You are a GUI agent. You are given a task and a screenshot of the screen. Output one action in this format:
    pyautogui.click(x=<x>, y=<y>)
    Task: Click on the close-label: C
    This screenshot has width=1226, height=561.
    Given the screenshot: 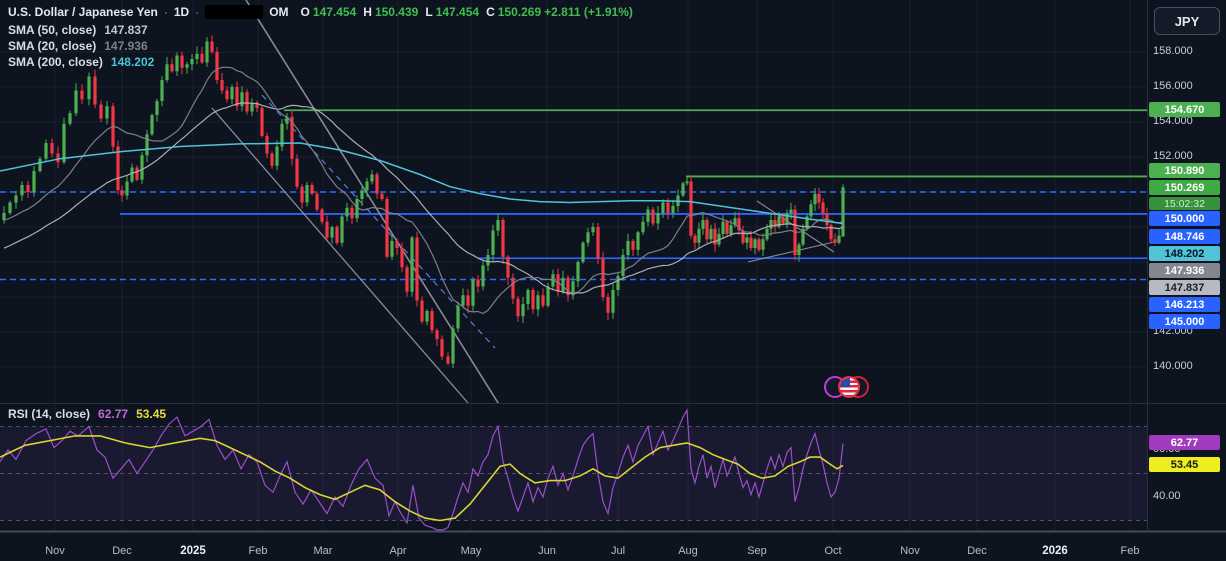 What is the action you would take?
    pyautogui.click(x=490, y=12)
    